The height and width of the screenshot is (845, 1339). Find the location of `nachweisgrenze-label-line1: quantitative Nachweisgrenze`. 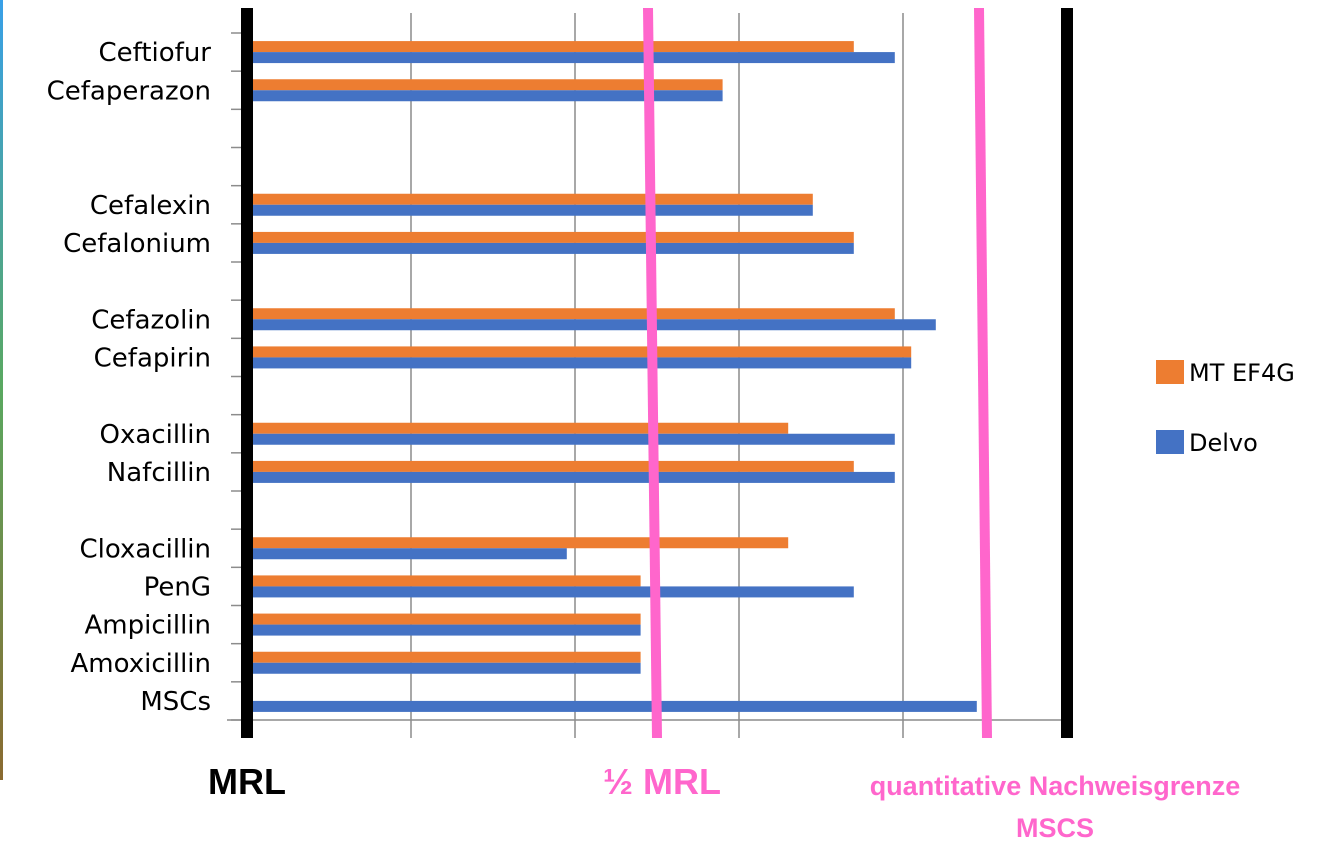

nachweisgrenze-label-line1: quantitative Nachweisgrenze is located at coordinates (1055, 786).